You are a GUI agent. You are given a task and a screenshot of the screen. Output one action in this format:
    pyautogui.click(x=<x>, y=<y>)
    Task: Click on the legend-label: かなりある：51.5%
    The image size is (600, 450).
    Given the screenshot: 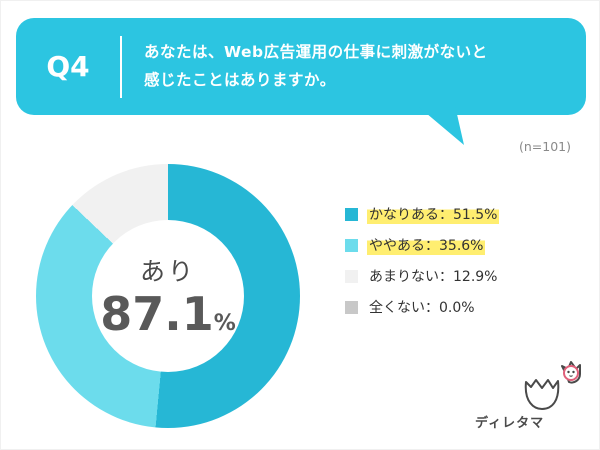 What is the action you would take?
    pyautogui.click(x=433, y=214)
    